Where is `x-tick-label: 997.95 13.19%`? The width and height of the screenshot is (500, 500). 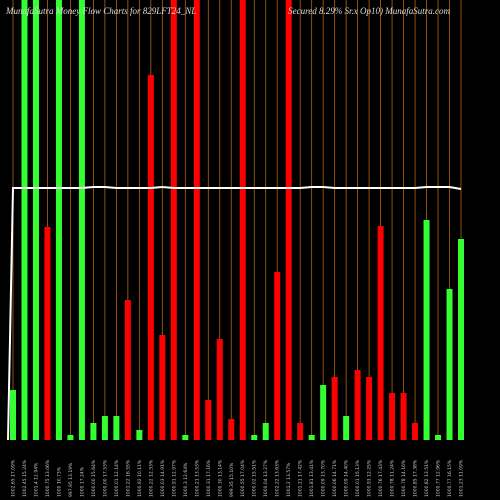 x-tick-label: 997.95 13.19% is located at coordinates (71, 479).